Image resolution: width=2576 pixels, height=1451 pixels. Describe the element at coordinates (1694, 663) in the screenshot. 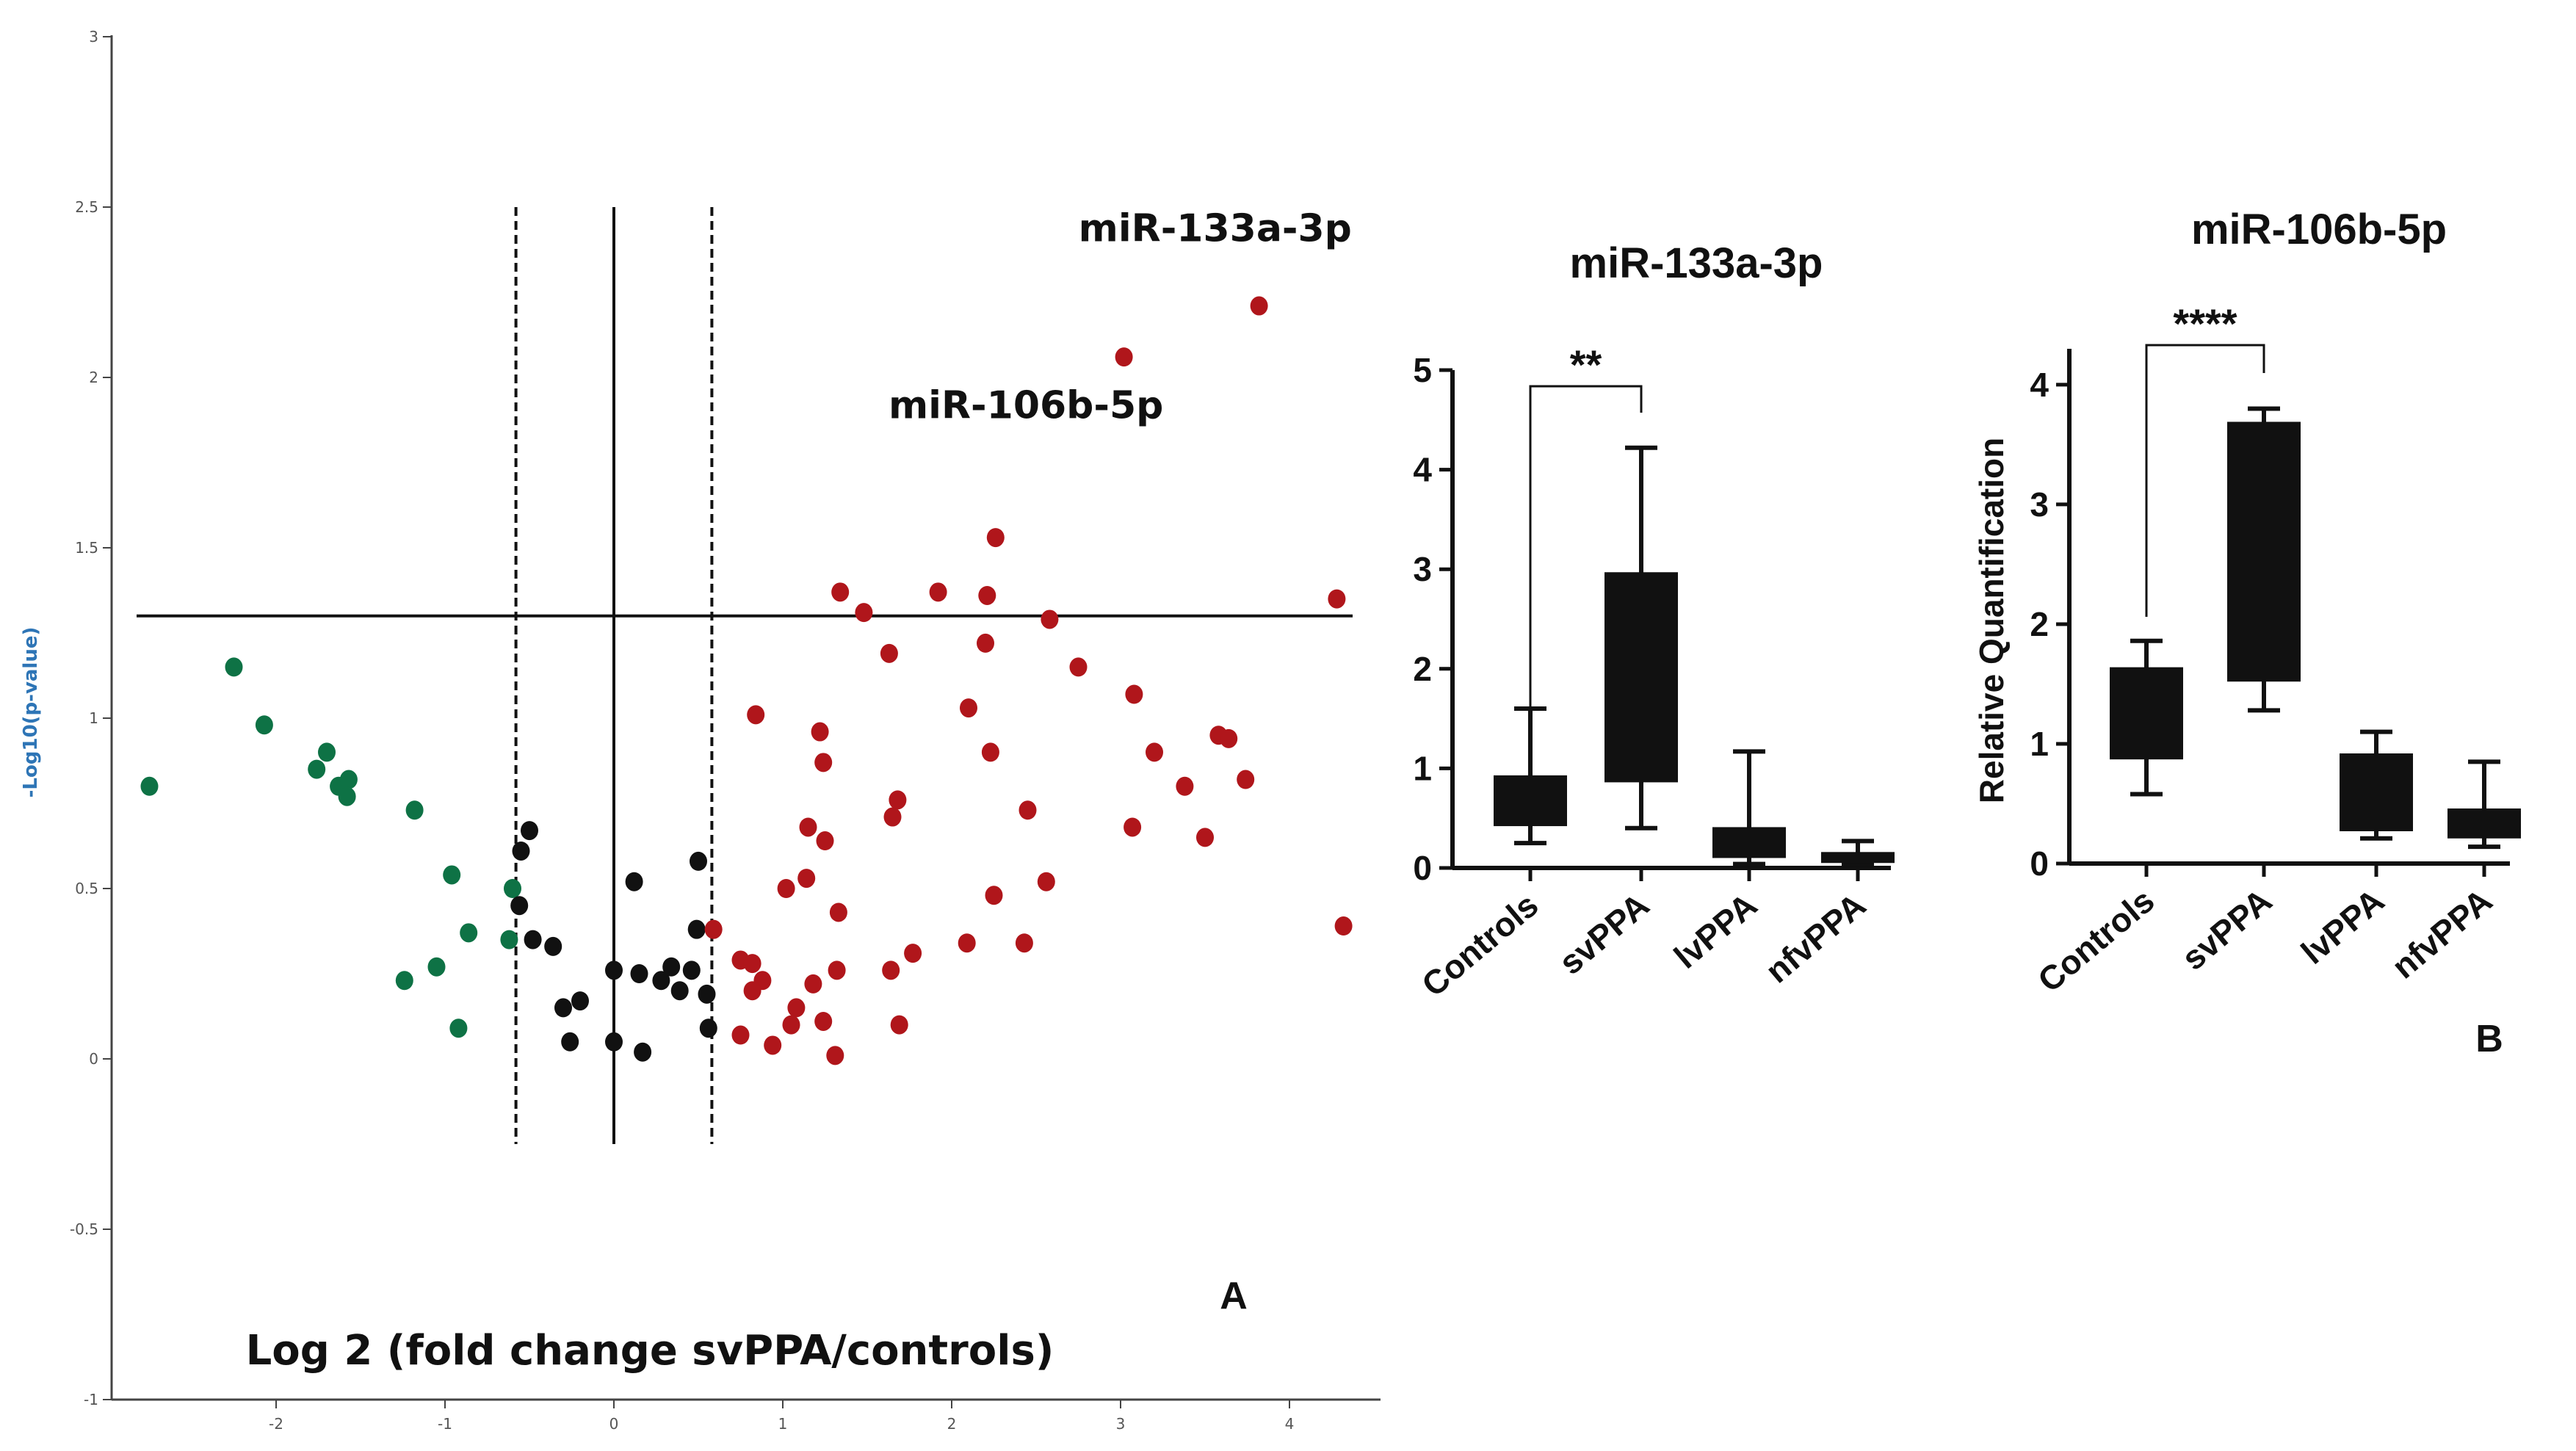

I see `box-plot-boxes` at that location.